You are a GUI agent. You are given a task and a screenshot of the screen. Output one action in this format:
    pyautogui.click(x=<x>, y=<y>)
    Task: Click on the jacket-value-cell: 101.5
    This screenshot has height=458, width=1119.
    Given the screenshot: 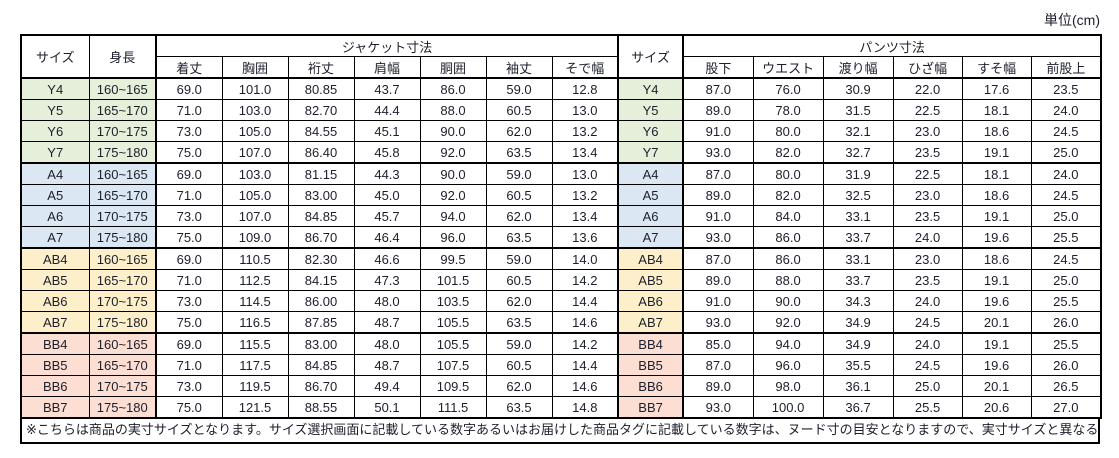 What is the action you would take?
    pyautogui.click(x=453, y=280)
    